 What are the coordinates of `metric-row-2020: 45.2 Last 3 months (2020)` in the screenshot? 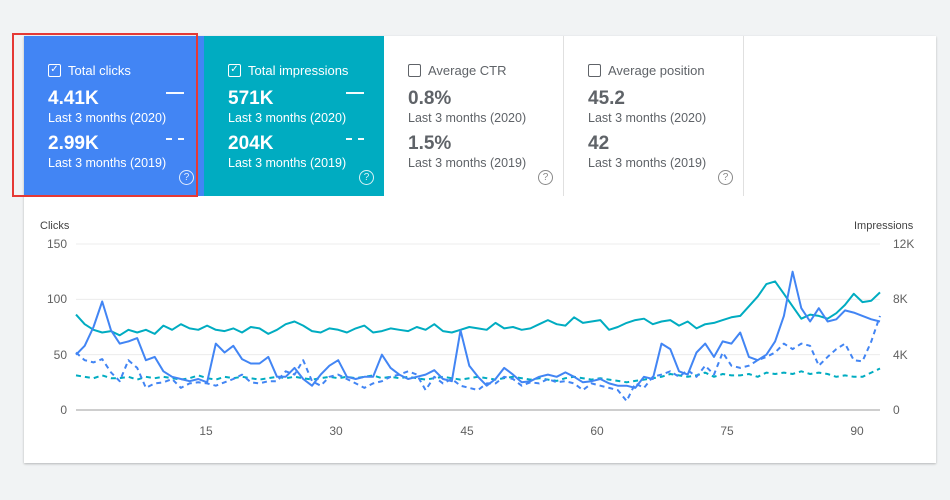 It's located at (665, 107).